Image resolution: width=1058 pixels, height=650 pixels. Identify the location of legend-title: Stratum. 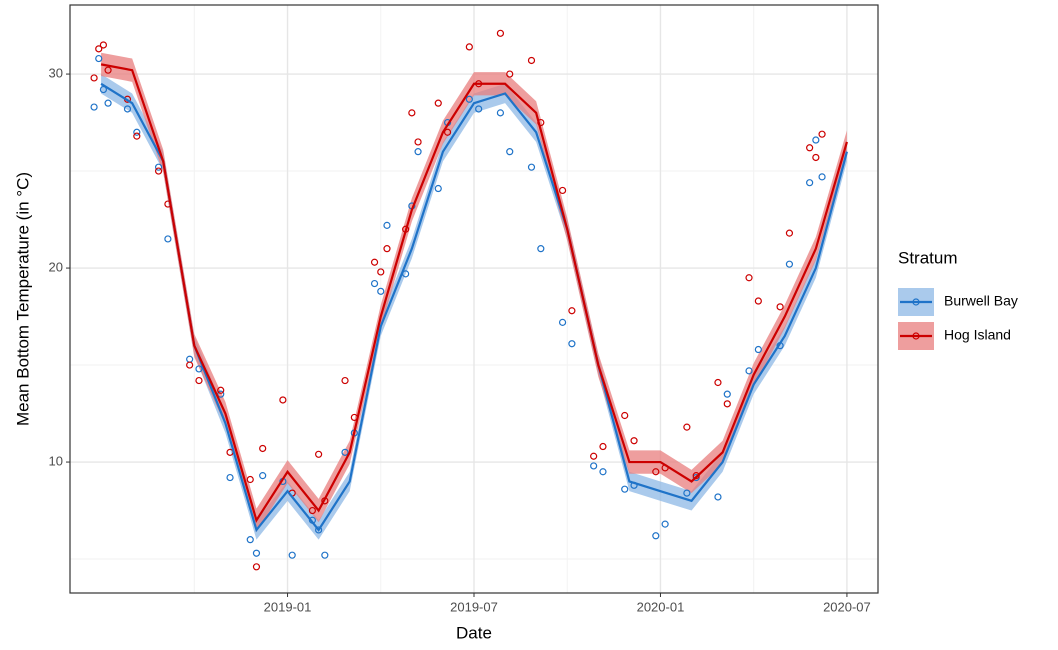
(928, 257).